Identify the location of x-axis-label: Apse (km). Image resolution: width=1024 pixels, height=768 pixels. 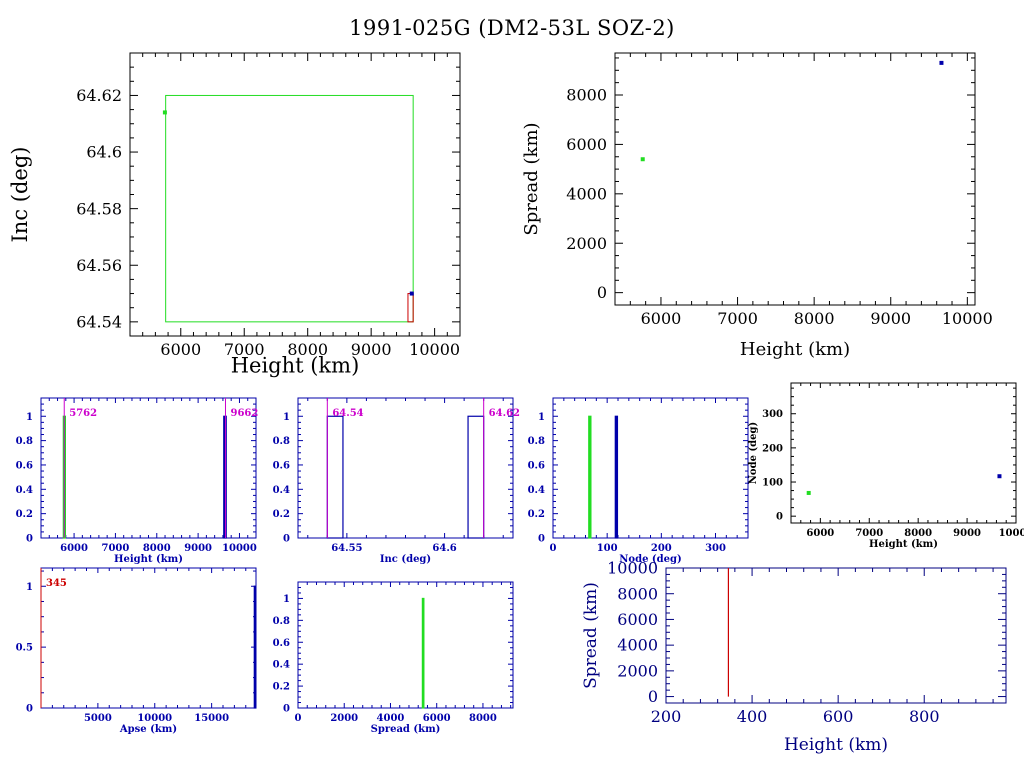
(148, 729).